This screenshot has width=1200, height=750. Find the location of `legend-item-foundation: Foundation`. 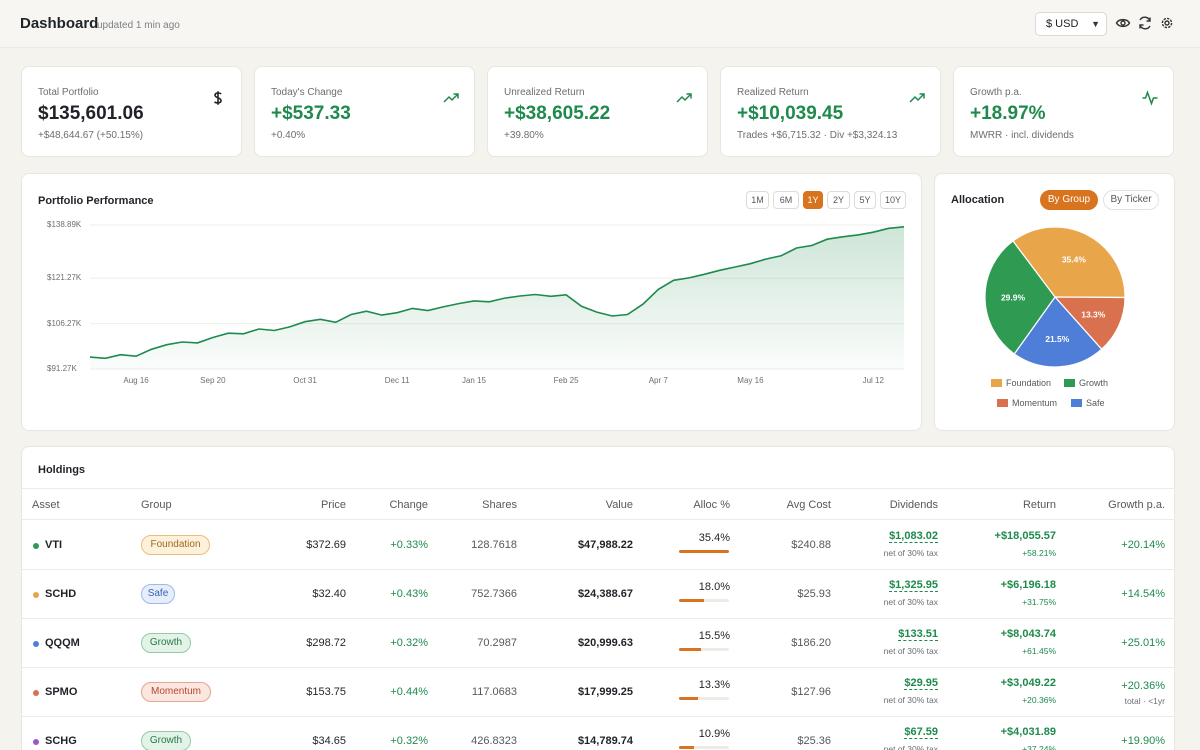

legend-item-foundation: Foundation is located at coordinates (1021, 383).